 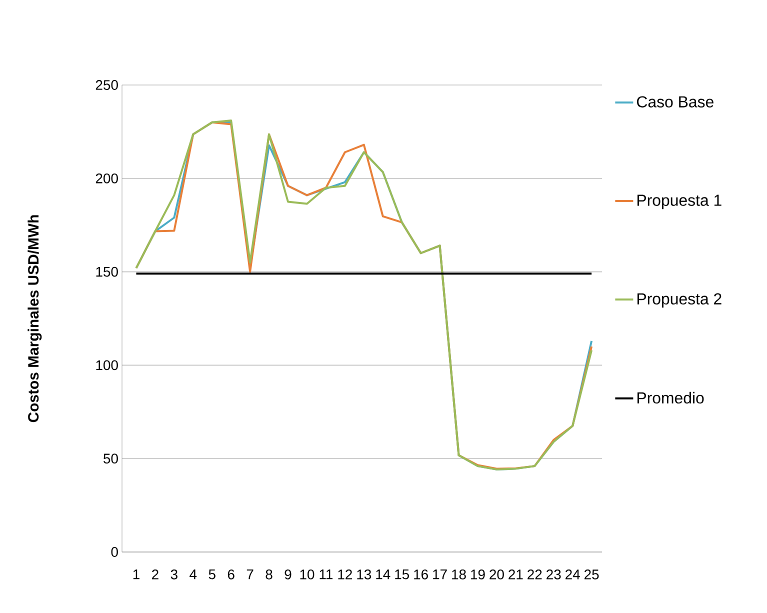 I want to click on x-tick-label: 8, so click(x=269, y=575).